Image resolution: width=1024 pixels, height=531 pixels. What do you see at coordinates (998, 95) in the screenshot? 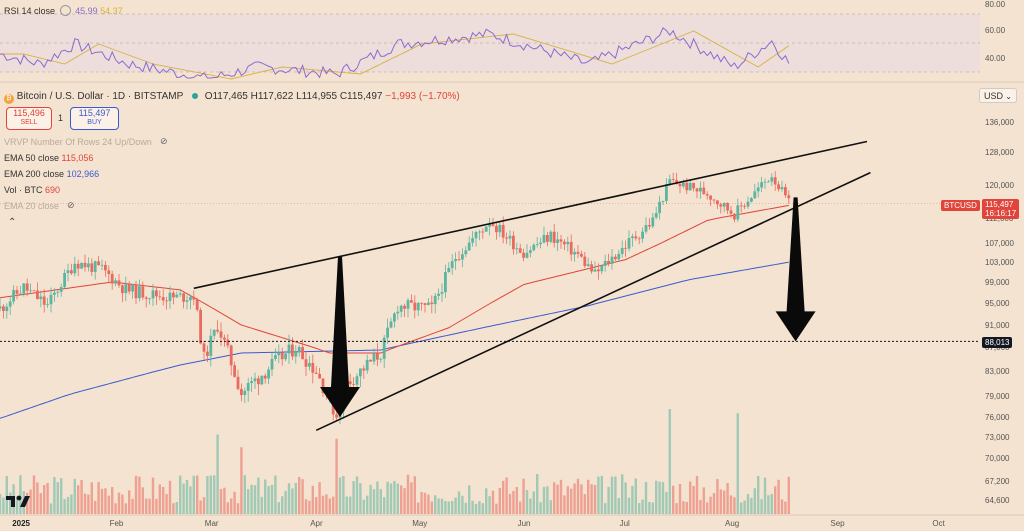
I see `currency-select: USD ⌄` at bounding box center [998, 95].